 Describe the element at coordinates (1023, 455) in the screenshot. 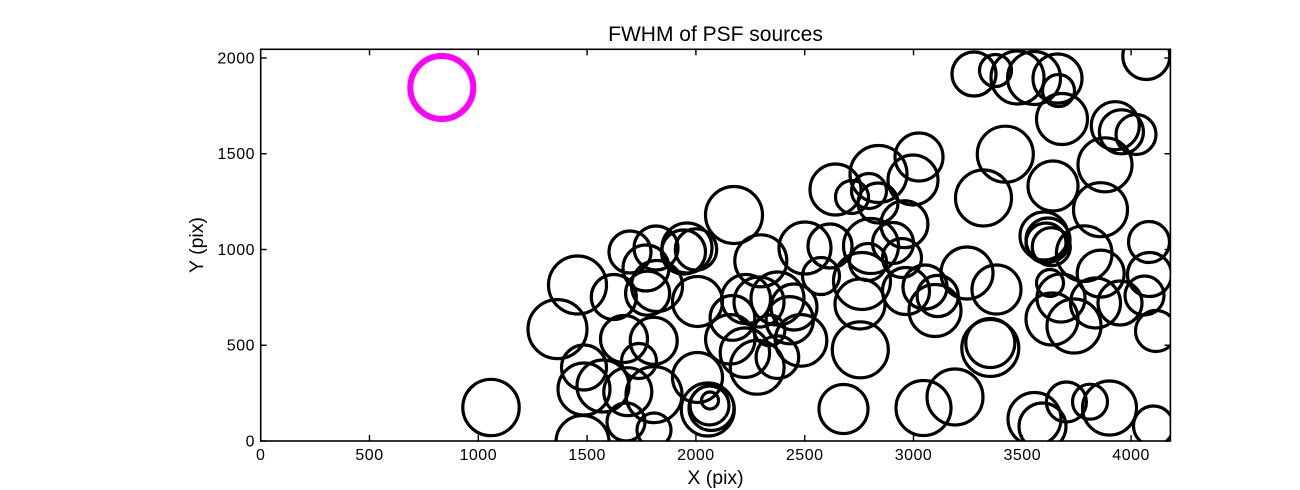

I see `svg-text: 3500` at that location.